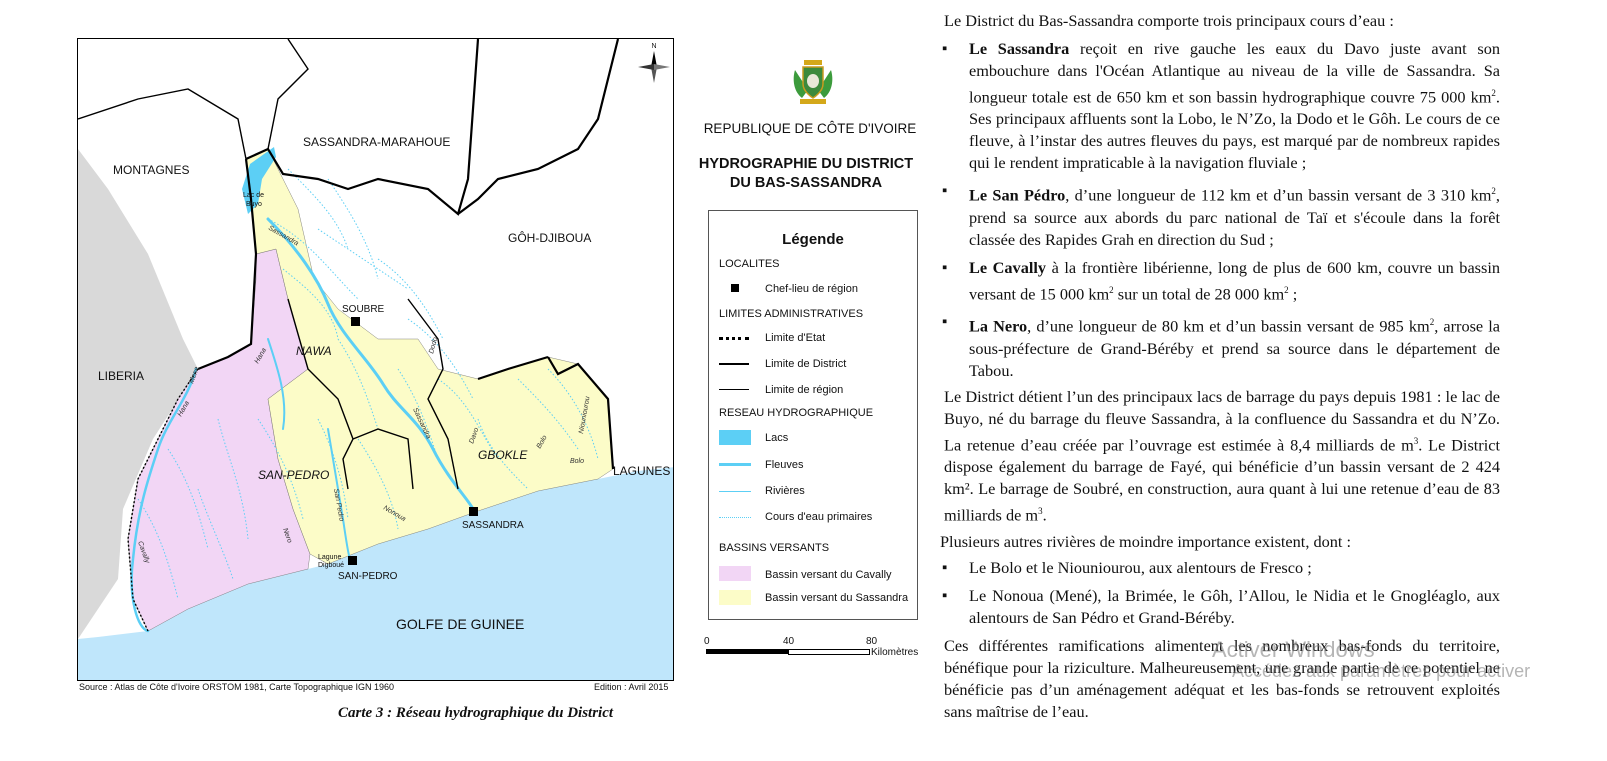 The image size is (1607, 761). Describe the element at coordinates (813, 239) in the screenshot. I see `legend-title: Légende` at that location.